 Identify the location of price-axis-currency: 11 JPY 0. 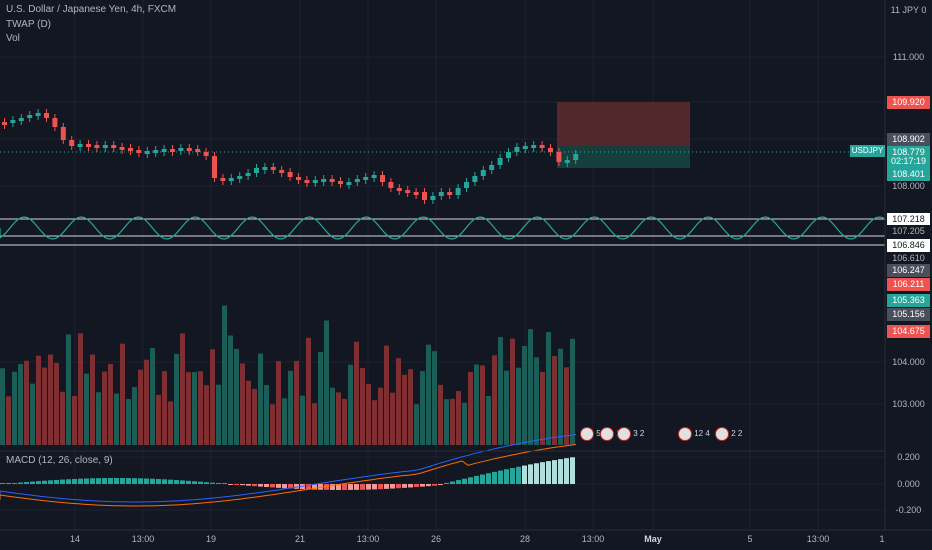
(908, 10).